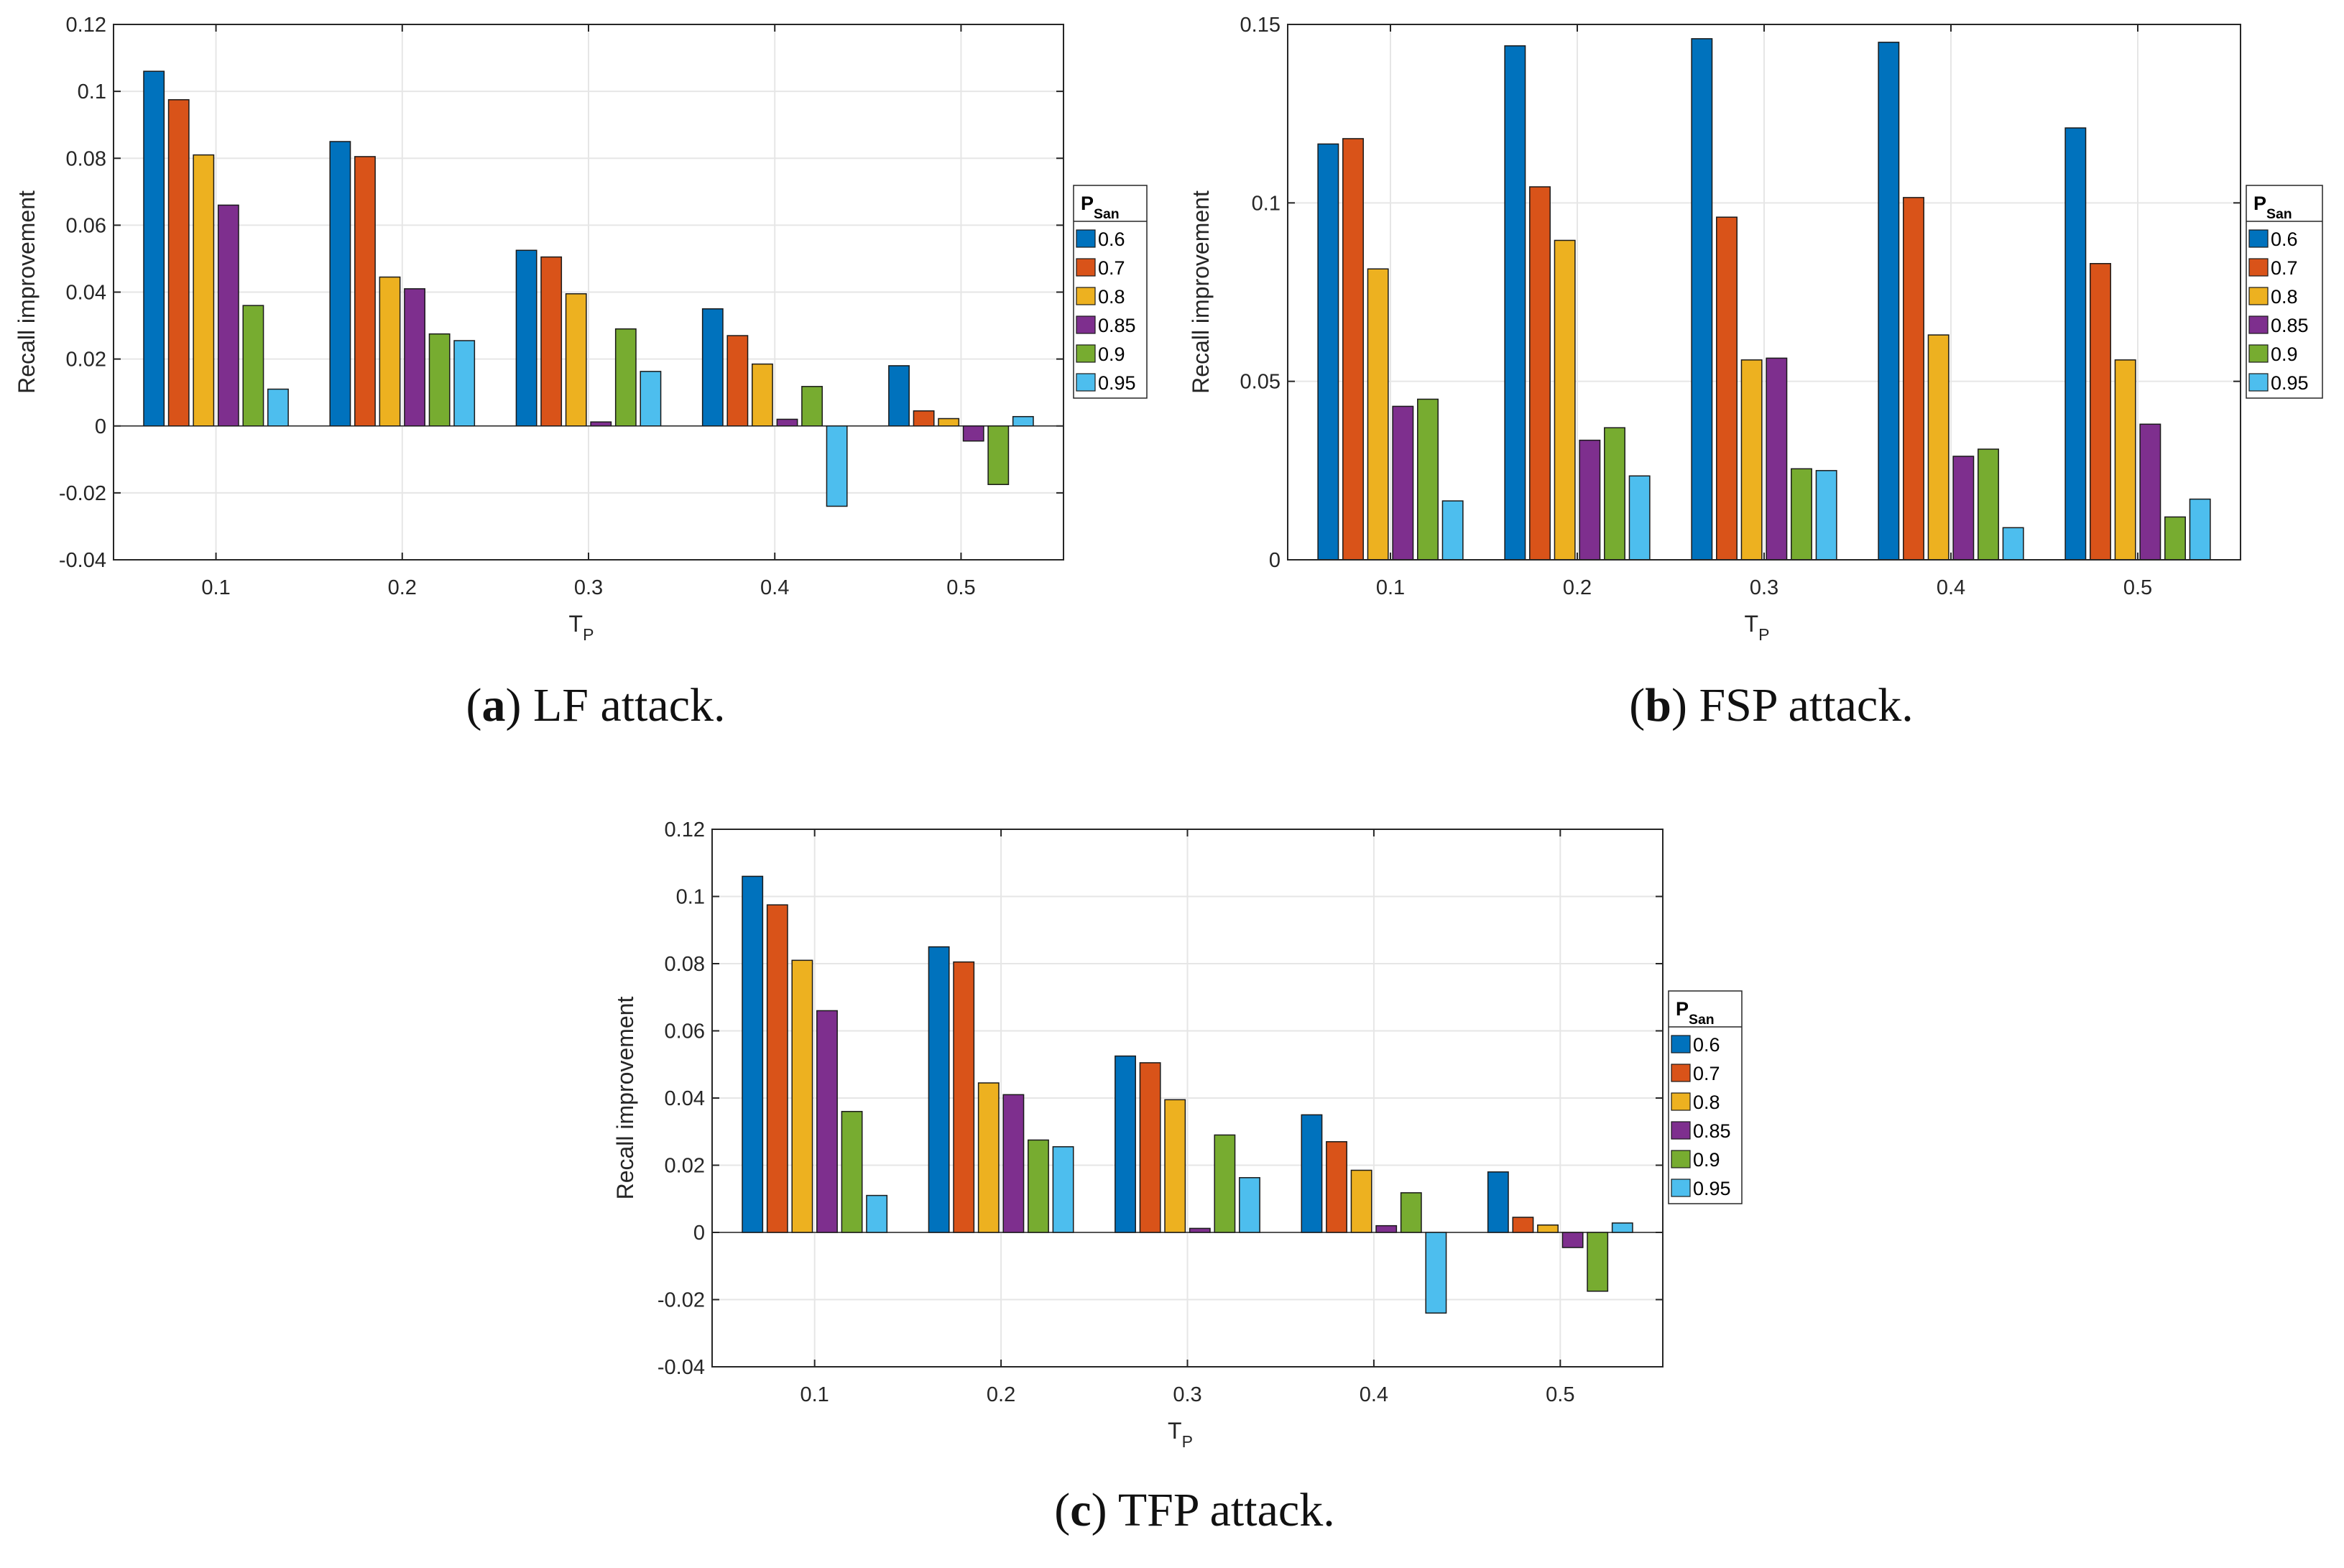 Image resolution: width=2344 pixels, height=1568 pixels. I want to click on y-tick-label: 0.06, so click(86, 225).